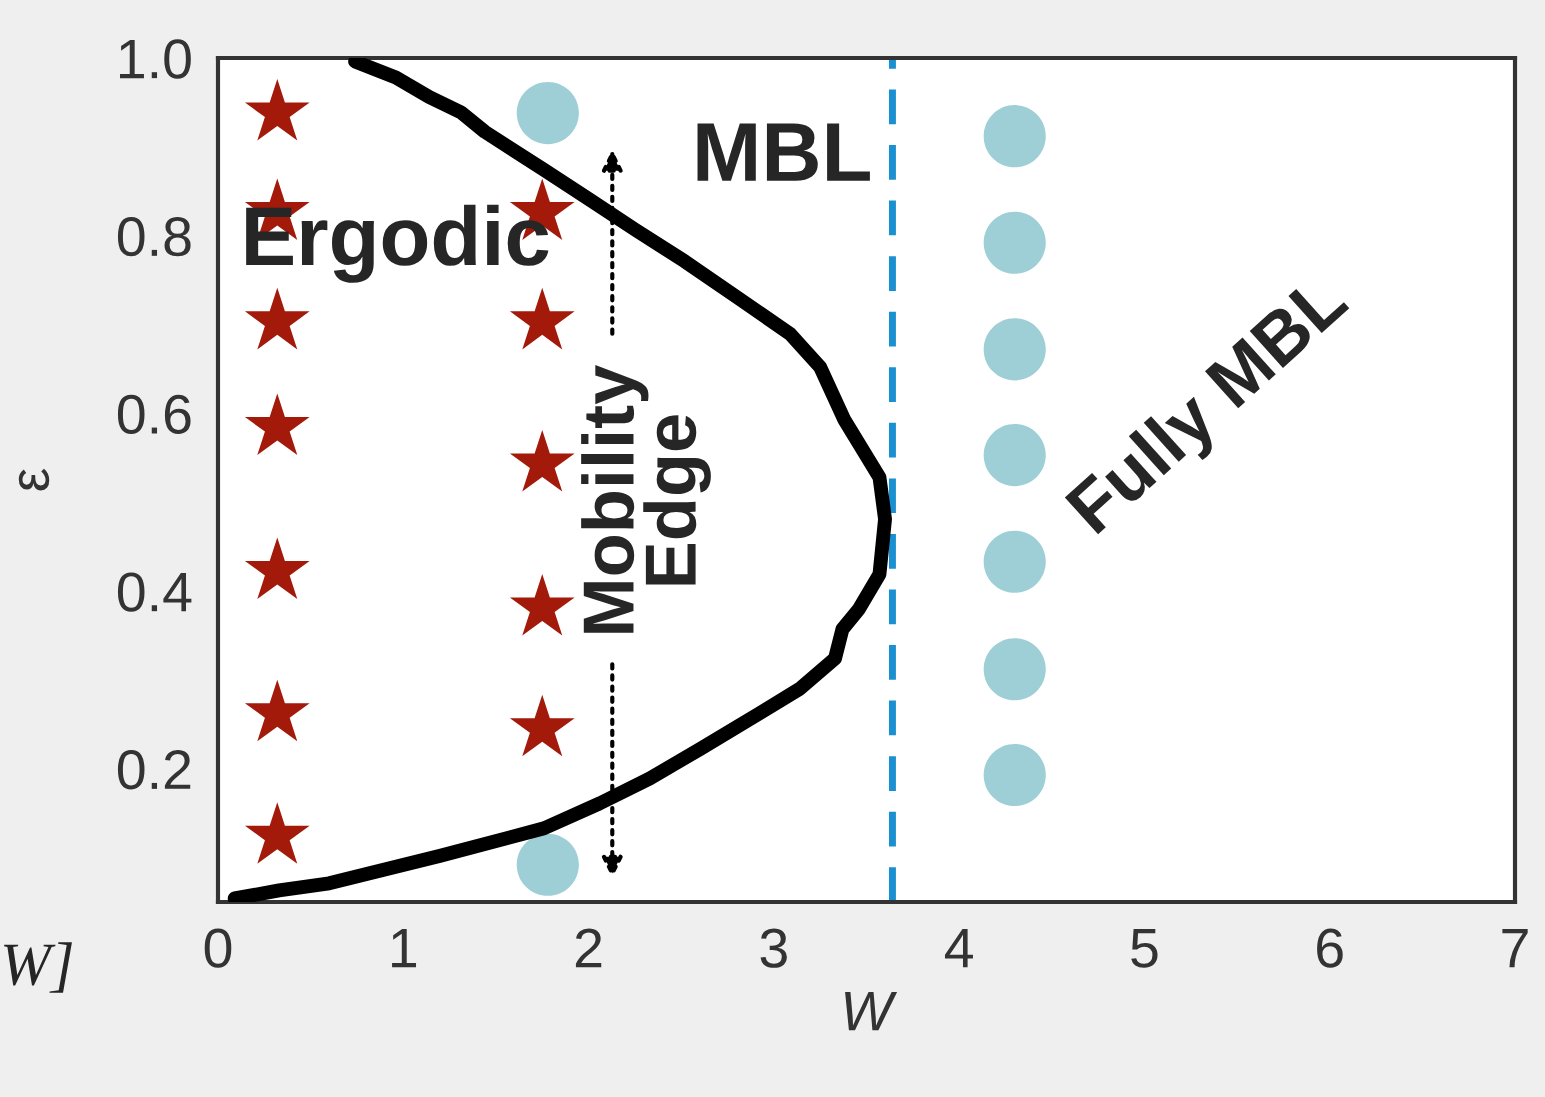 The image size is (1545, 1097). Describe the element at coordinates (1515, 948) in the screenshot. I see `x-tick-label: 7` at that location.